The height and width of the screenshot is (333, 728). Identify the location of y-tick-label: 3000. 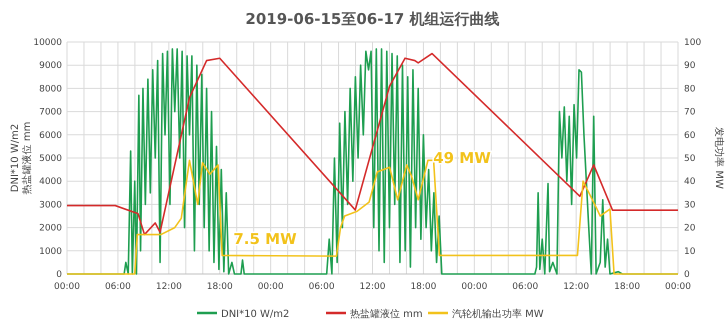
(50, 205).